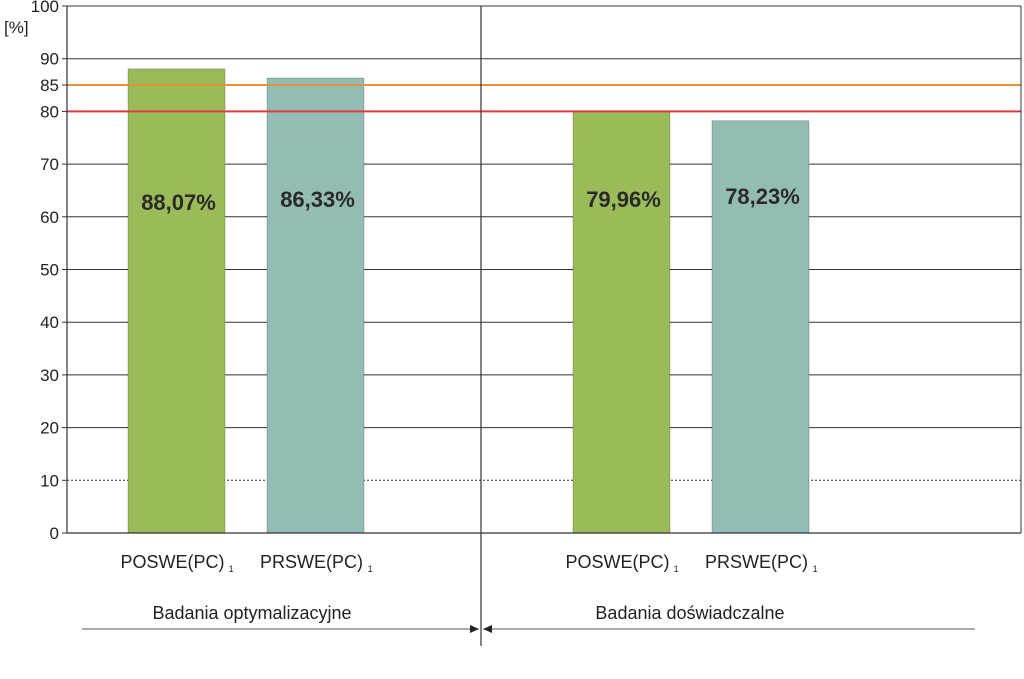 Image resolution: width=1024 pixels, height=679 pixels. I want to click on arrow-right-icon, so click(474, 629).